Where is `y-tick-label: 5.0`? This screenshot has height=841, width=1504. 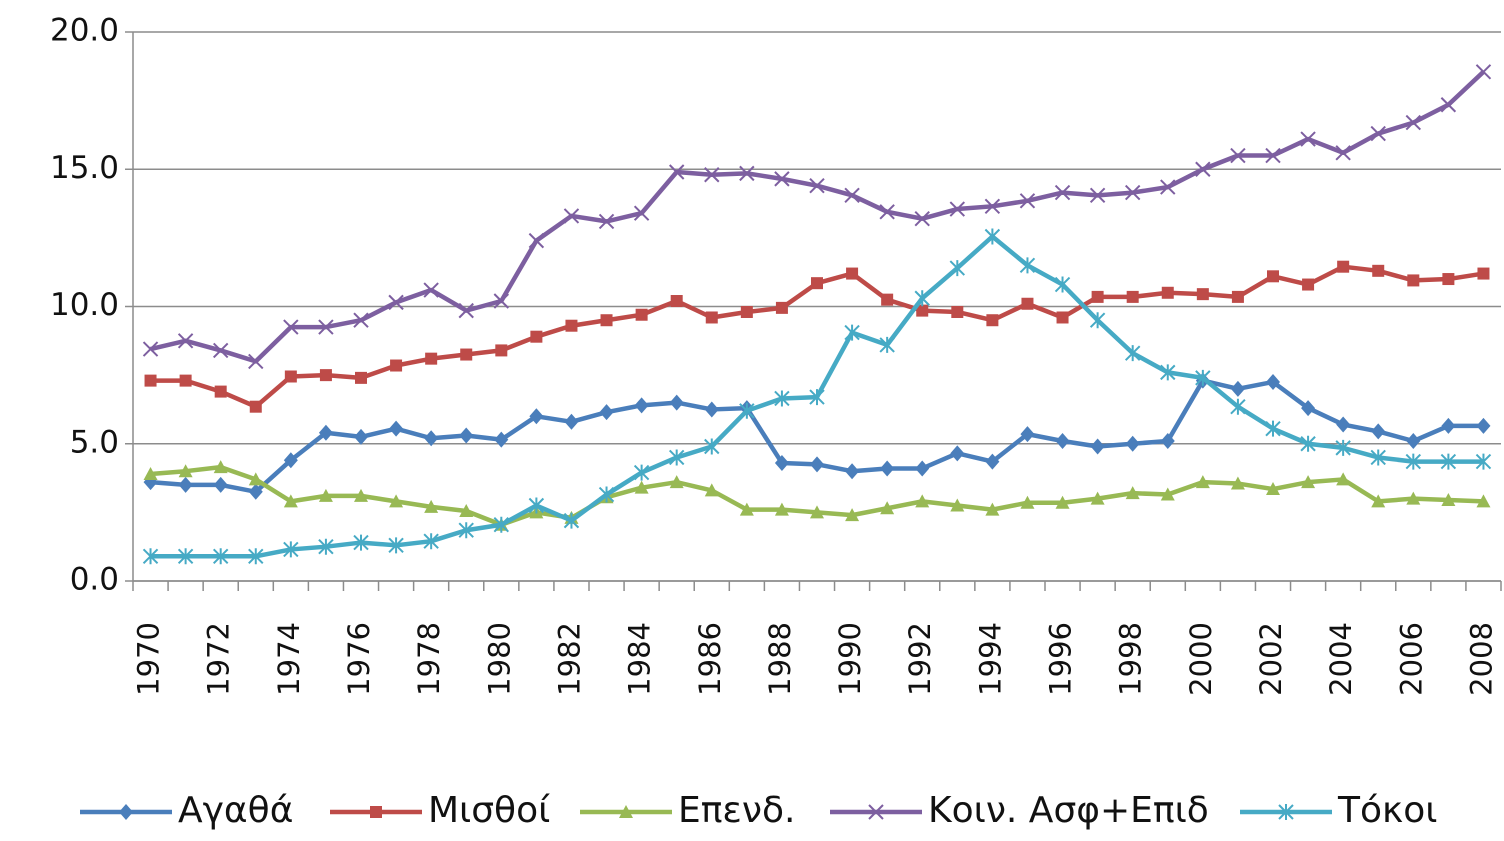
y-tick-label: 5.0 is located at coordinates (94, 442).